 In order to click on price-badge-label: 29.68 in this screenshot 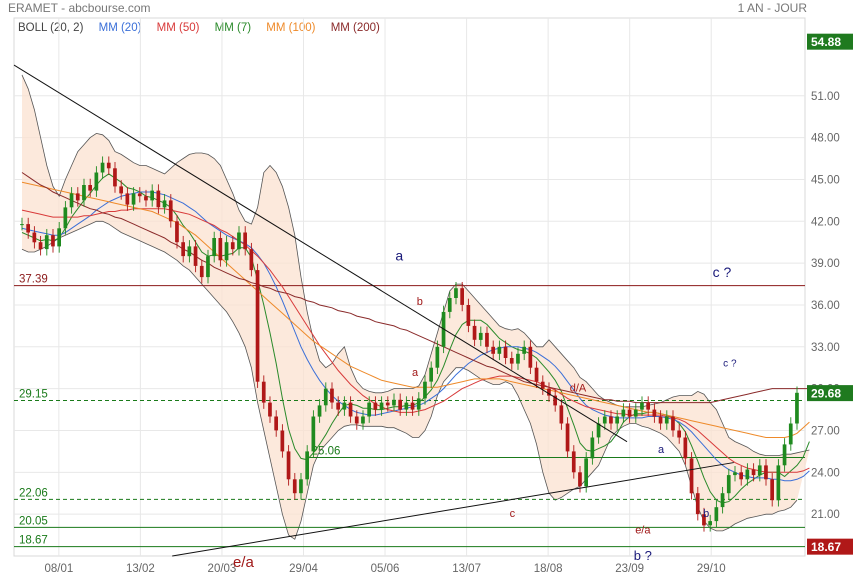, I will do `click(826, 394)`.